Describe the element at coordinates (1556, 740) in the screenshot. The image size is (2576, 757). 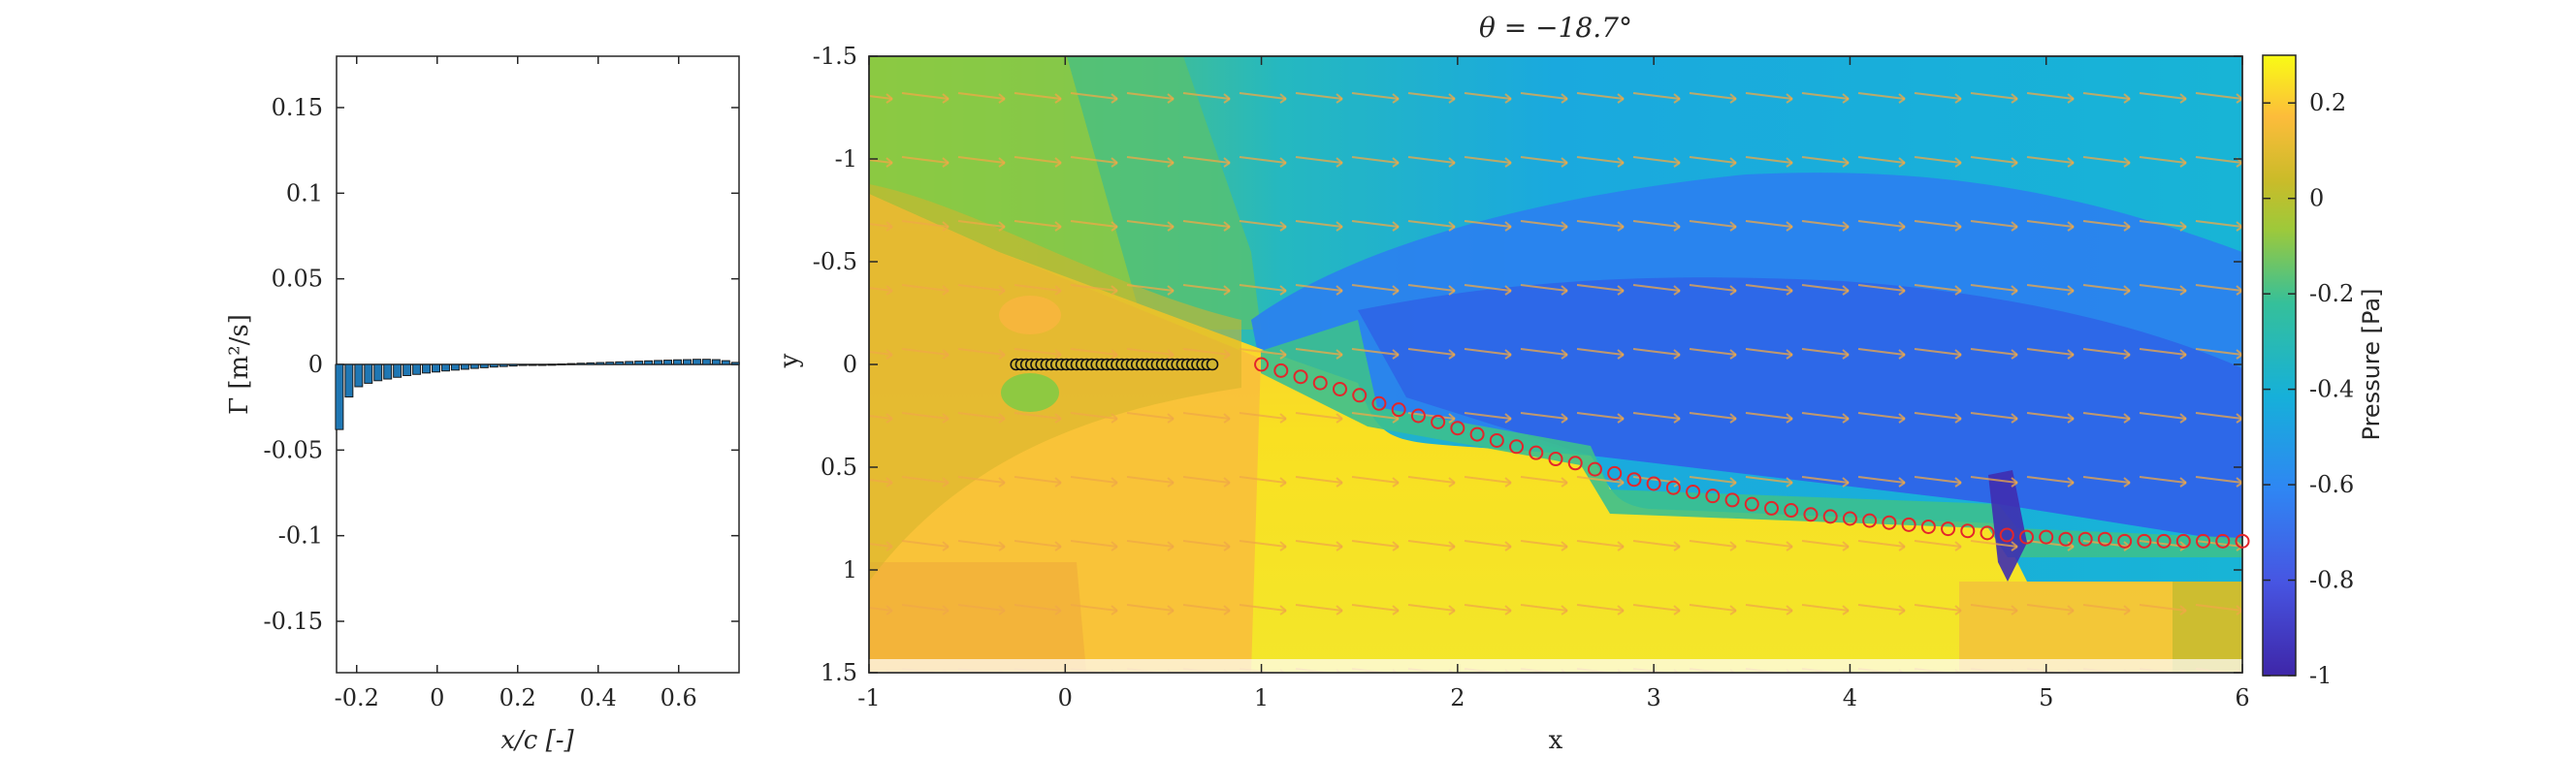
I see `contour-x-axis-label: x` at that location.